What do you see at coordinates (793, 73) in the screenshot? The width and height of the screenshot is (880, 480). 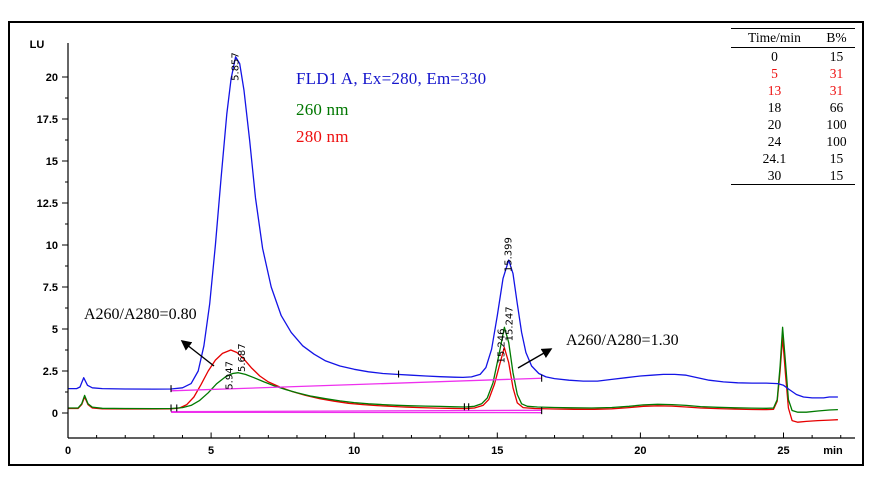 I see `gradient-table-row: 5 31` at bounding box center [793, 73].